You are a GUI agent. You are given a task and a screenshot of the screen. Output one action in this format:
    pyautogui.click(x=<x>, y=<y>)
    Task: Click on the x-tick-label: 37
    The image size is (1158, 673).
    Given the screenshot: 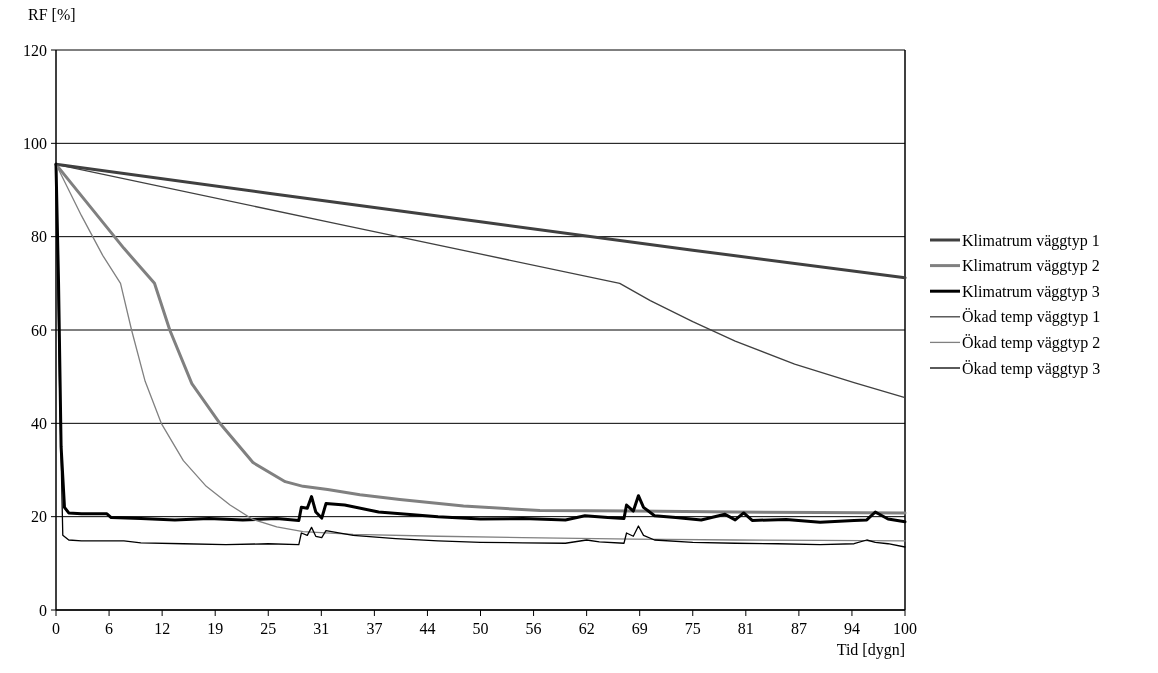 What is the action you would take?
    pyautogui.click(x=374, y=628)
    